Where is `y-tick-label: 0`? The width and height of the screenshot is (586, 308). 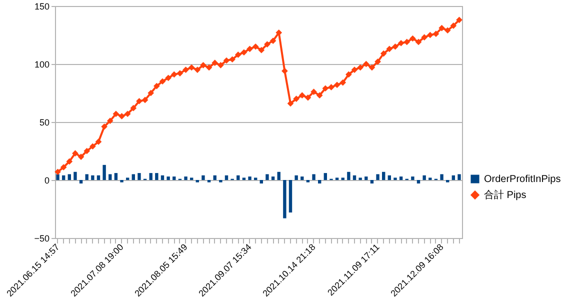
y-tick-label: 0 is located at coordinates (47, 181).